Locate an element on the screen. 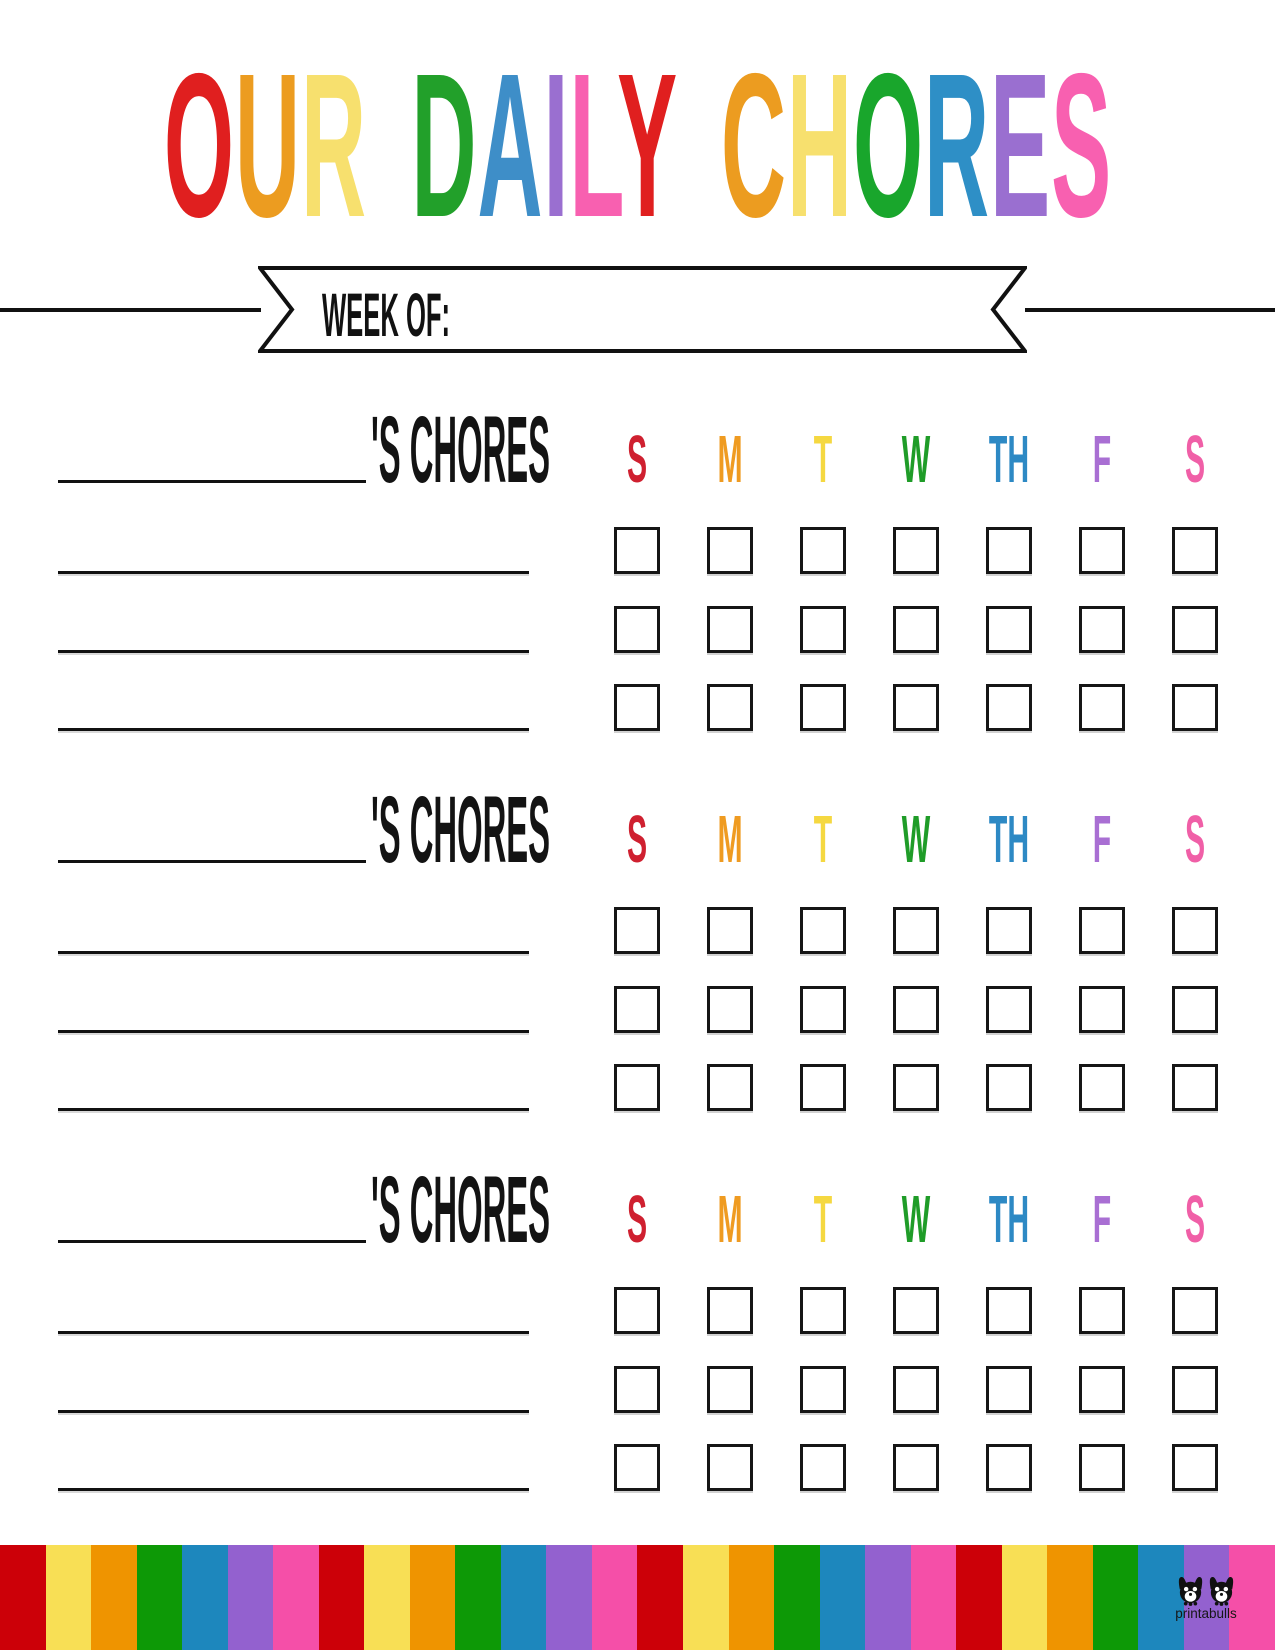  section-1-checkbox-r2-c2 is located at coordinates (730, 629).